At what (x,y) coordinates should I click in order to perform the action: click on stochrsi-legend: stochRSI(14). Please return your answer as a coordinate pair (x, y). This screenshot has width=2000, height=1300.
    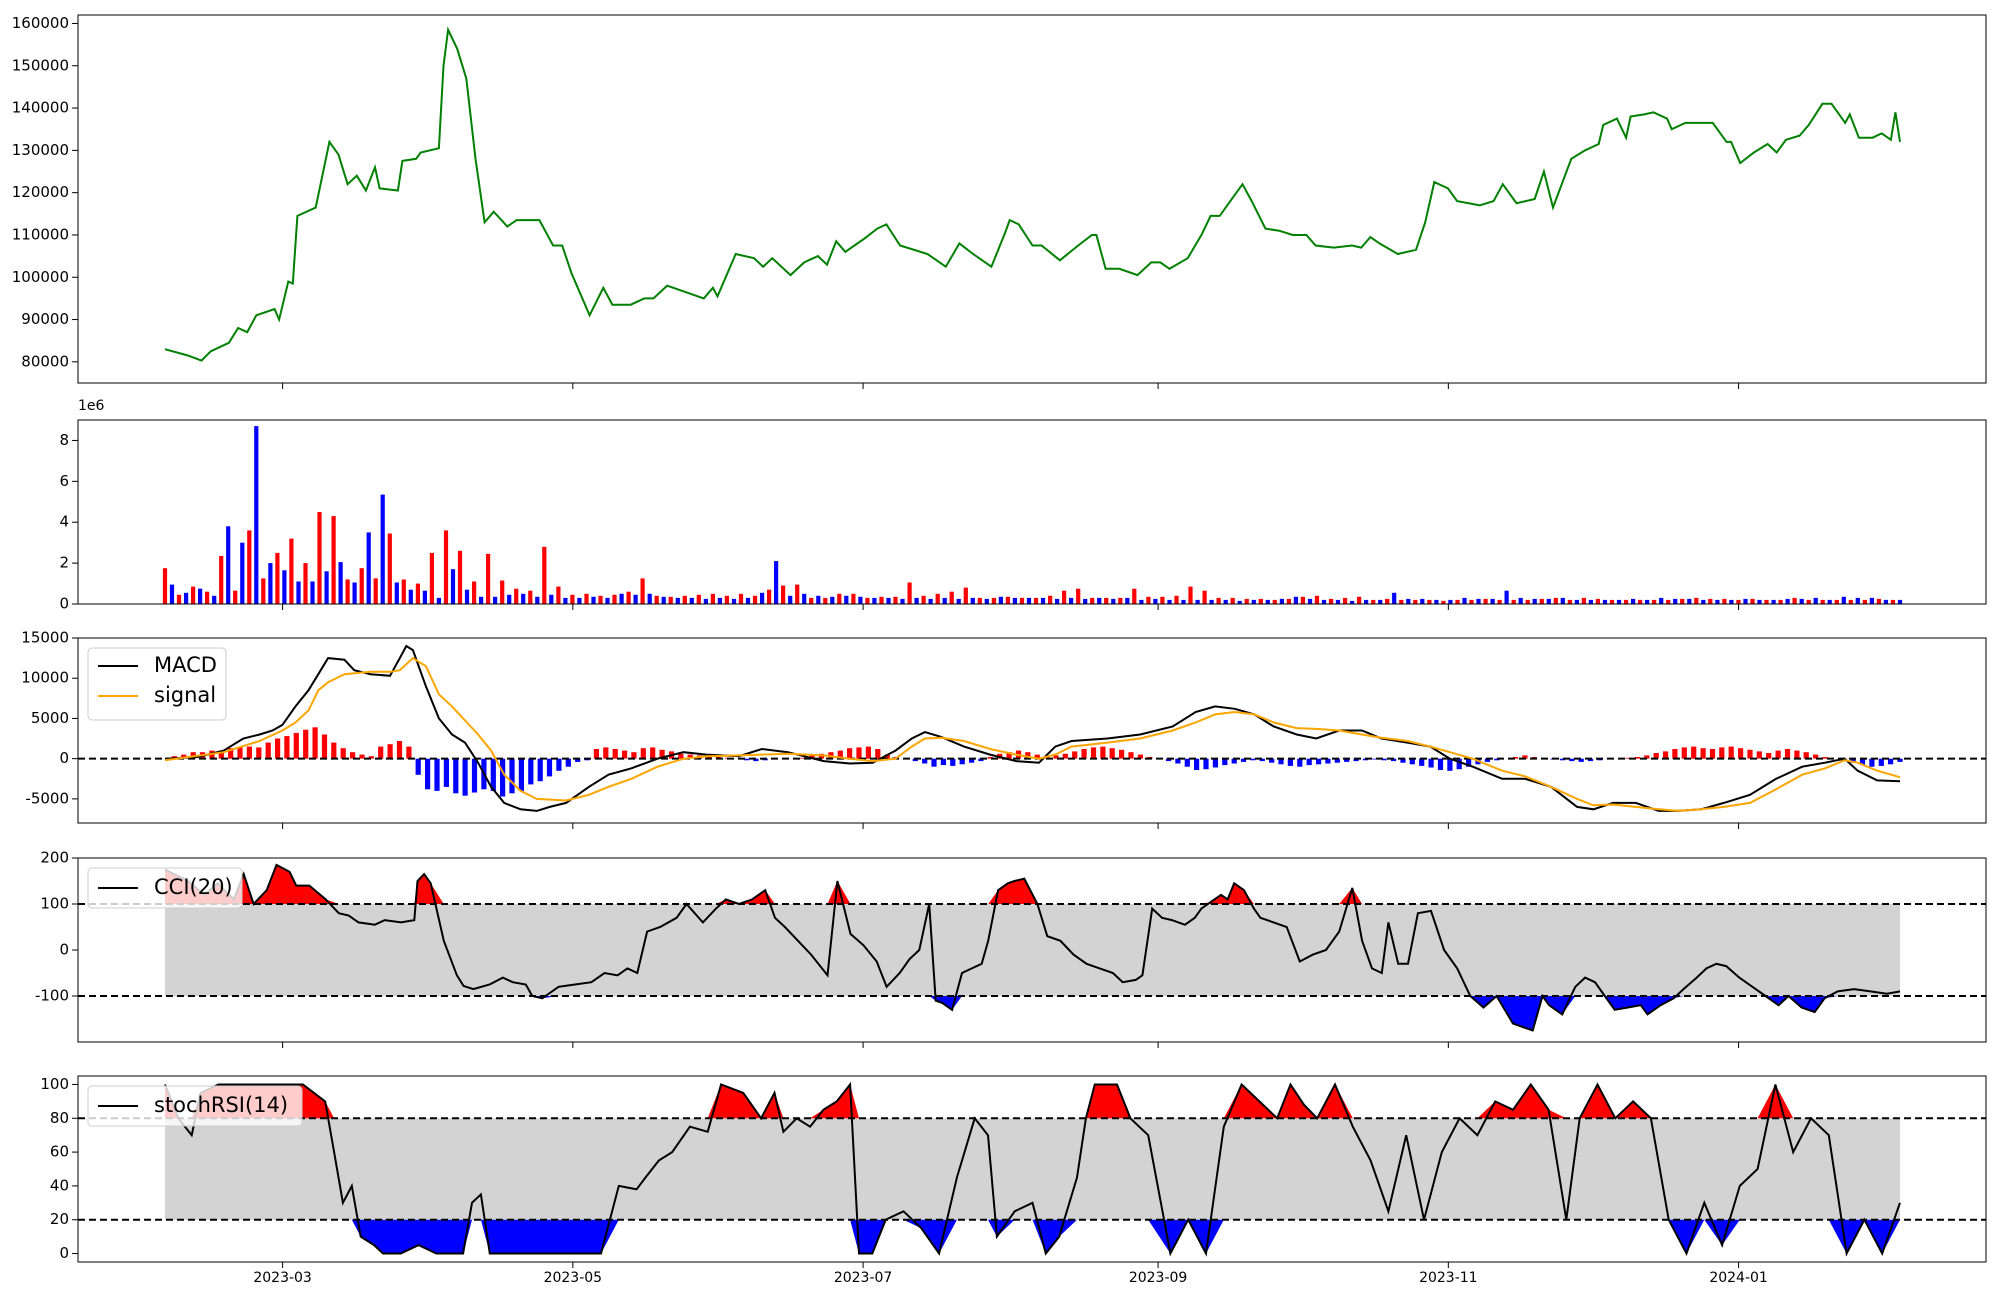
    Looking at the image, I should click on (195, 1106).